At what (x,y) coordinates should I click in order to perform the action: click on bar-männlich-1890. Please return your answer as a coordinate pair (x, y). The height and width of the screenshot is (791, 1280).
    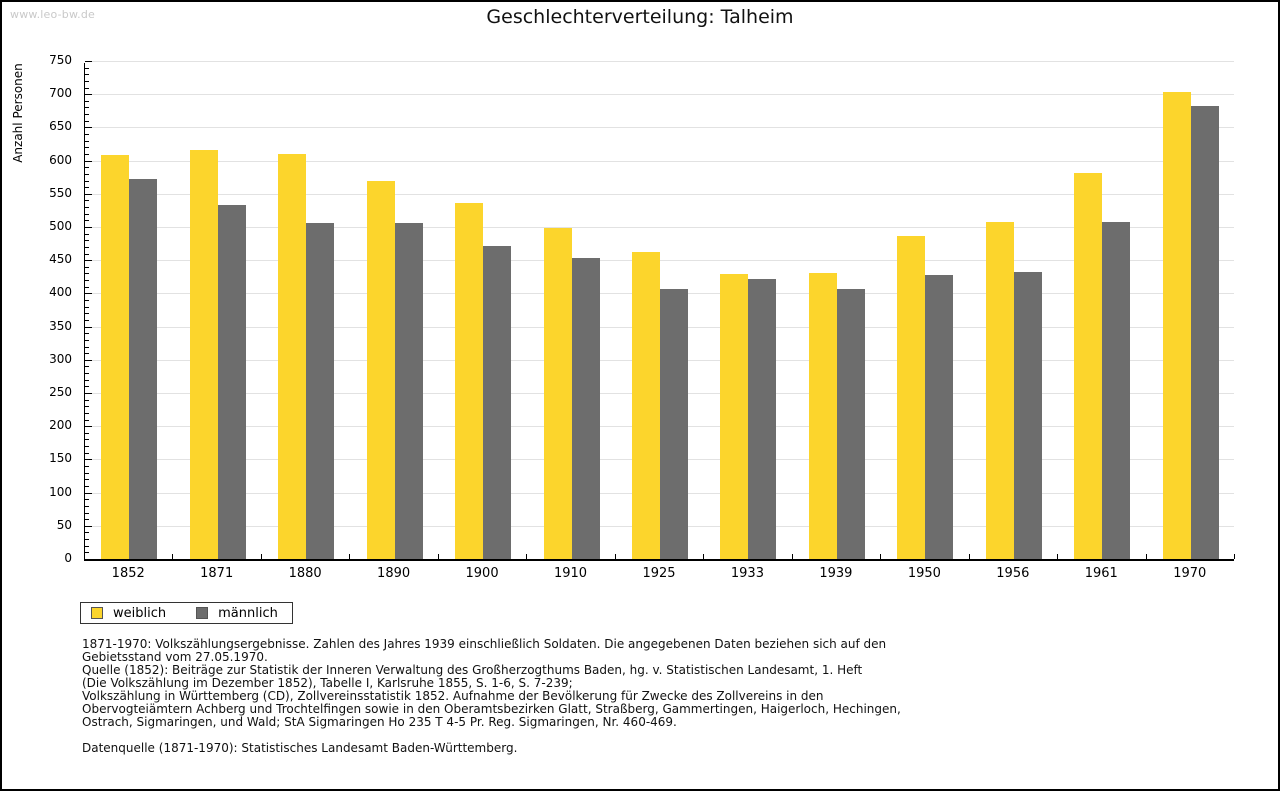
    Looking at the image, I should click on (408, 391).